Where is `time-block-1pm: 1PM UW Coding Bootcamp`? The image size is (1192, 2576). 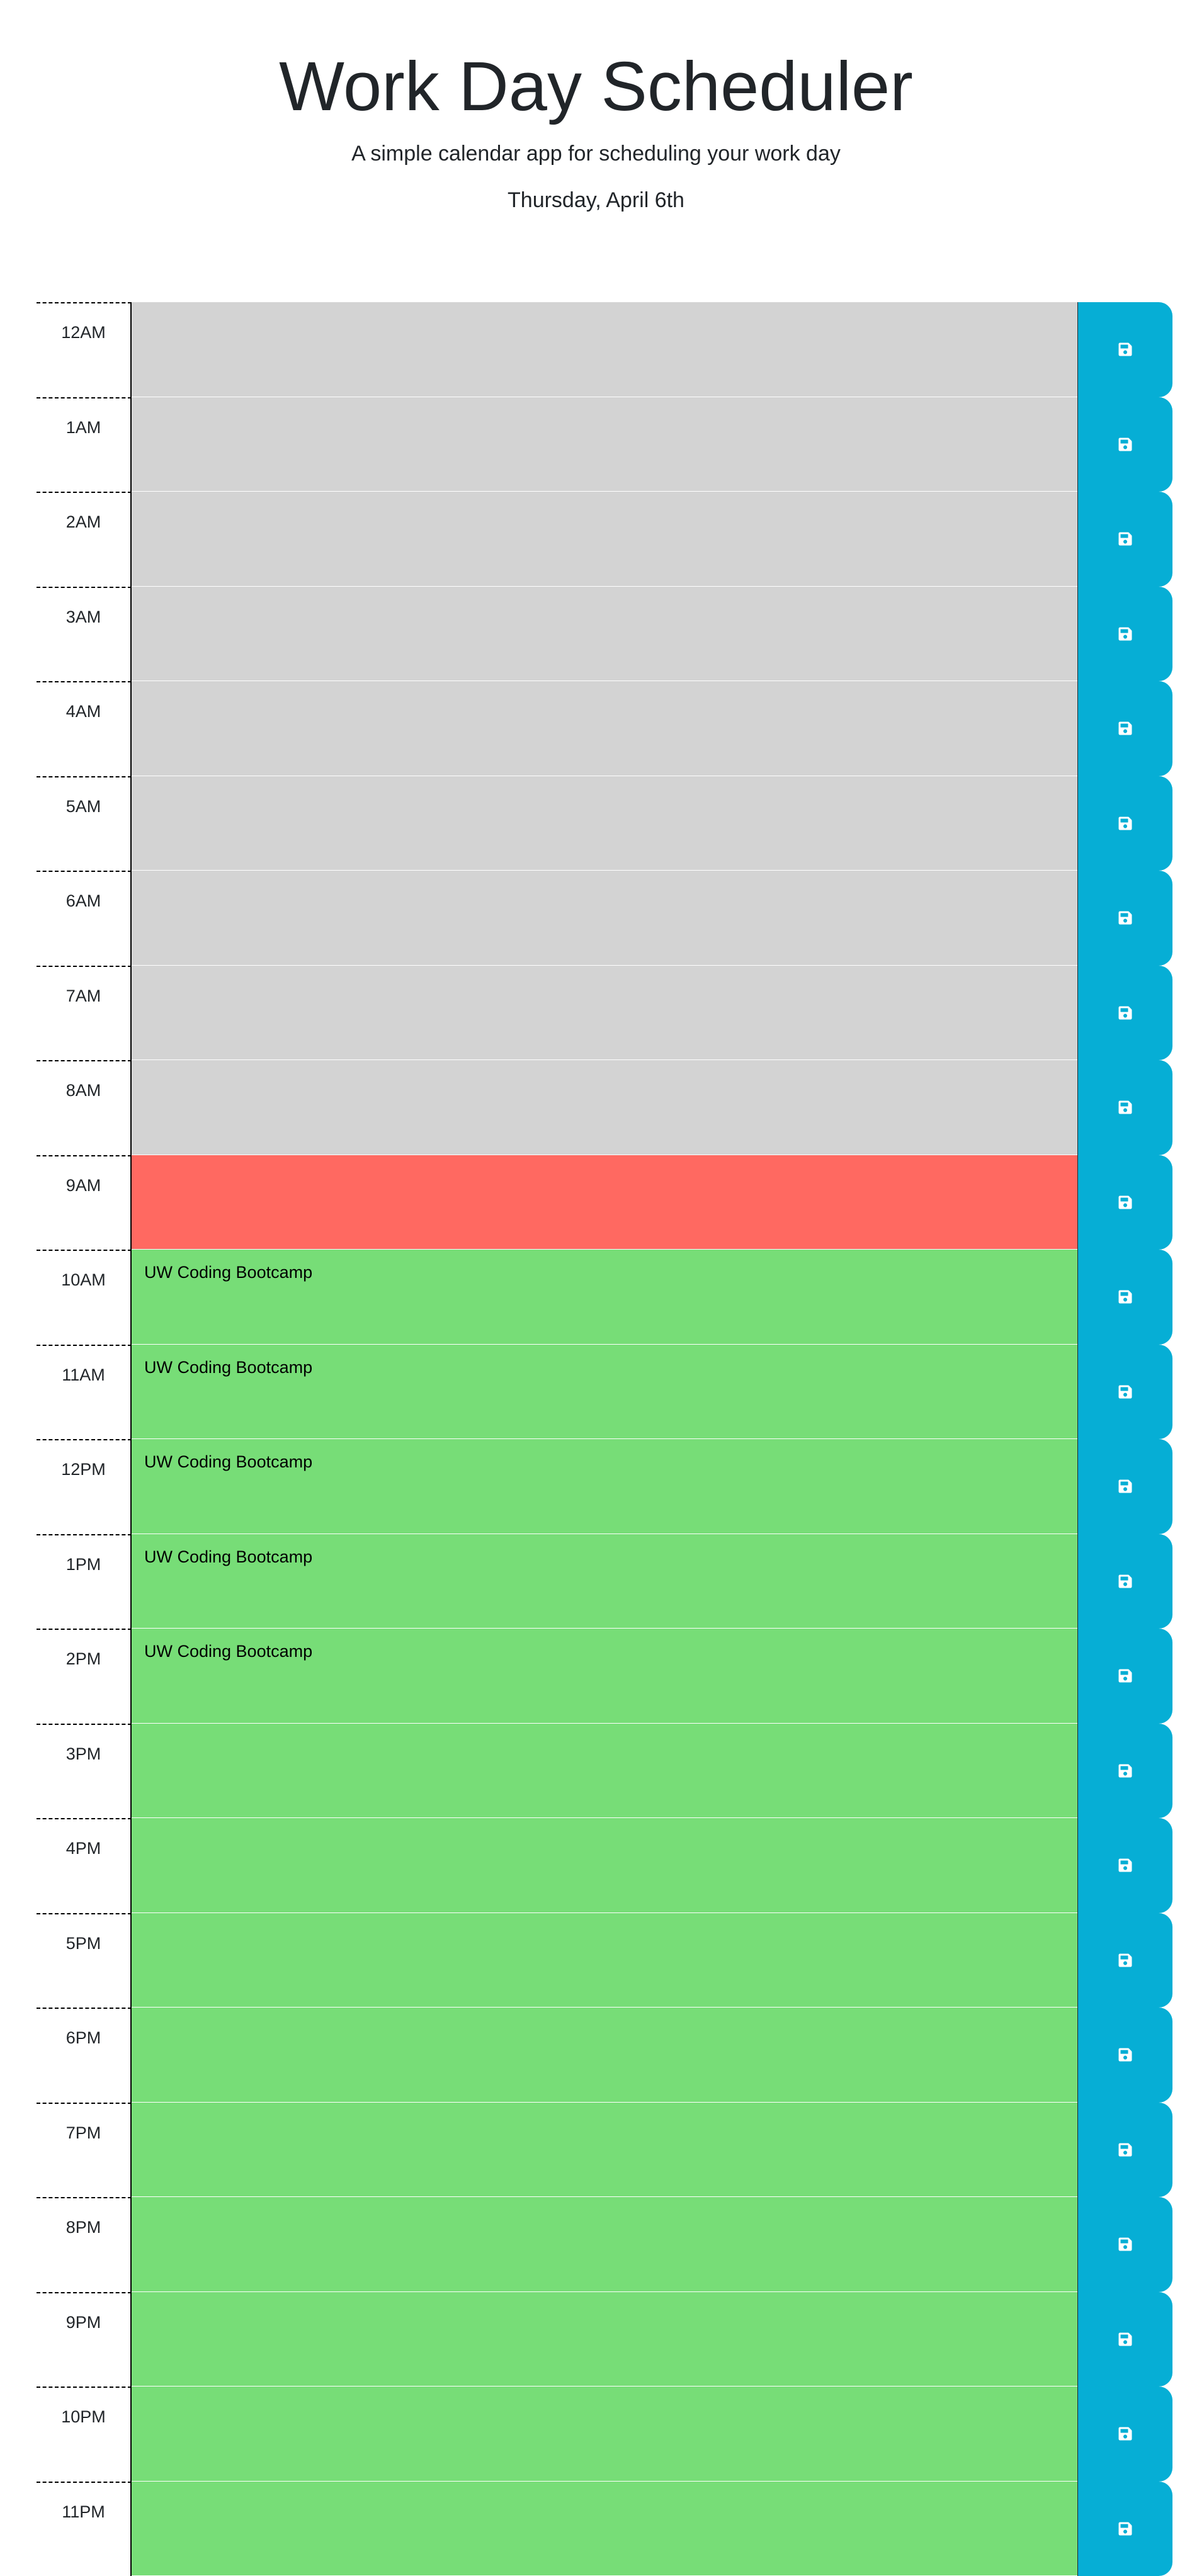
time-block-1pm: 1PM UW Coding Bootcamp is located at coordinates (605, 1581).